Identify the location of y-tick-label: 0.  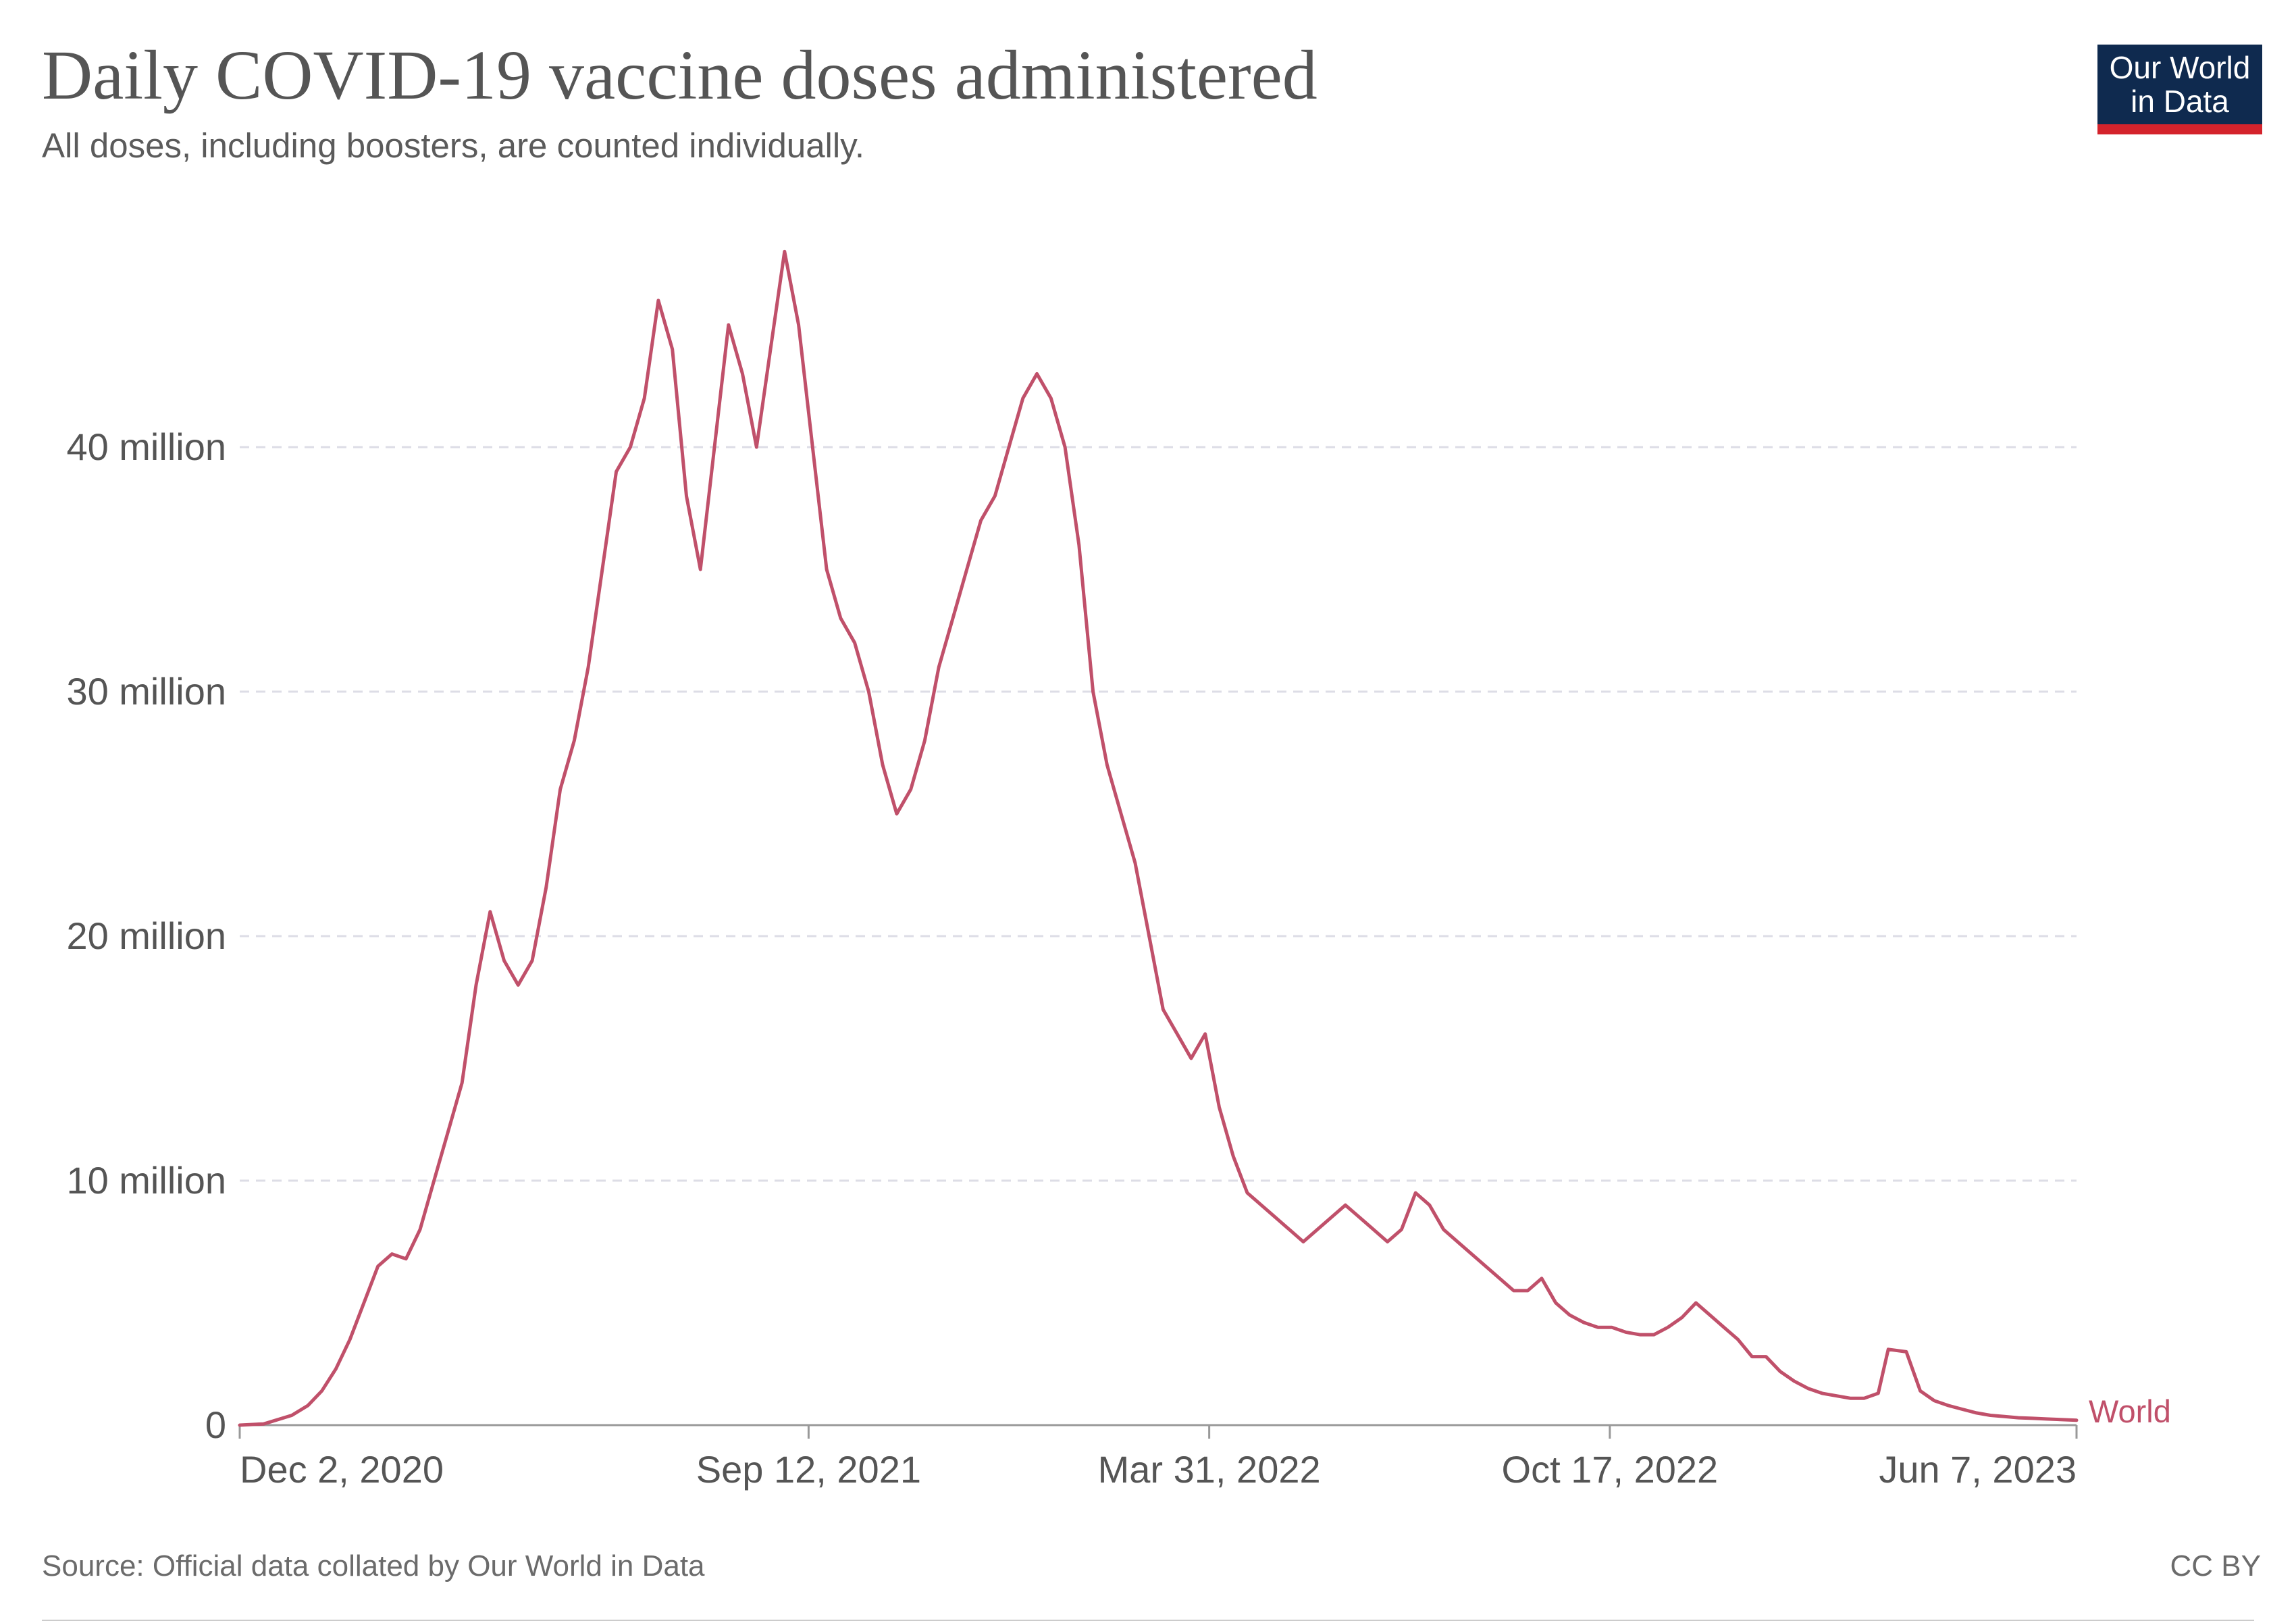
(215, 1425).